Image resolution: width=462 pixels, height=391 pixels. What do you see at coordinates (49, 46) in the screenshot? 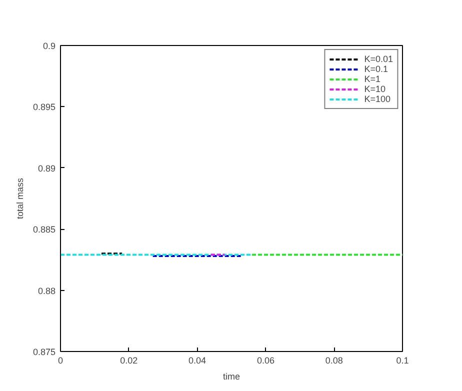
I see `y-tick-label: 0.9` at bounding box center [49, 46].